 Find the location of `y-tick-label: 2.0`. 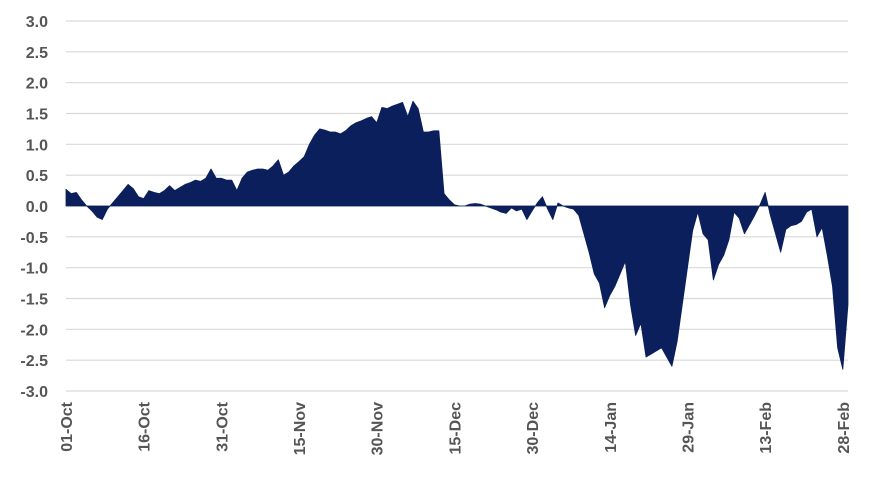

y-tick-label: 2.0 is located at coordinates (37, 84).